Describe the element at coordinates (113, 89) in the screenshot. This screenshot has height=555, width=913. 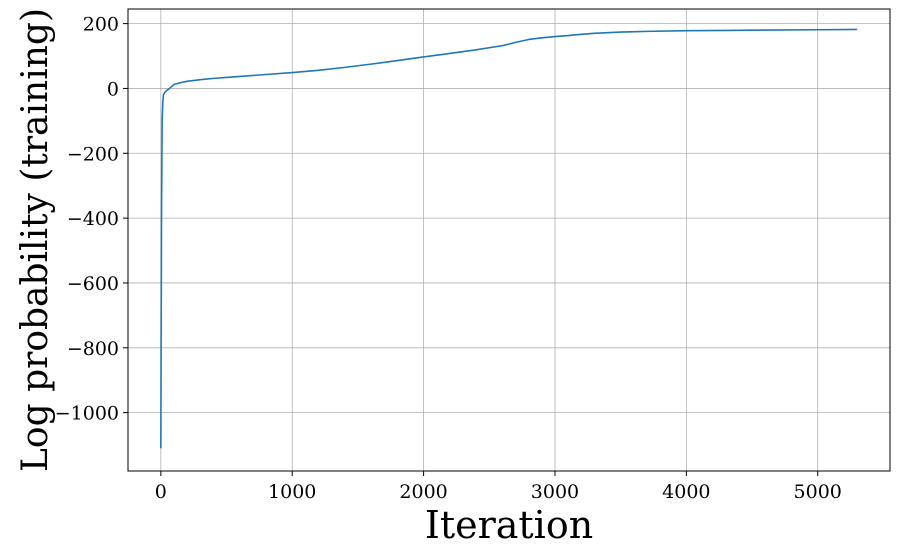
I see `y-tick-label: 0` at that location.